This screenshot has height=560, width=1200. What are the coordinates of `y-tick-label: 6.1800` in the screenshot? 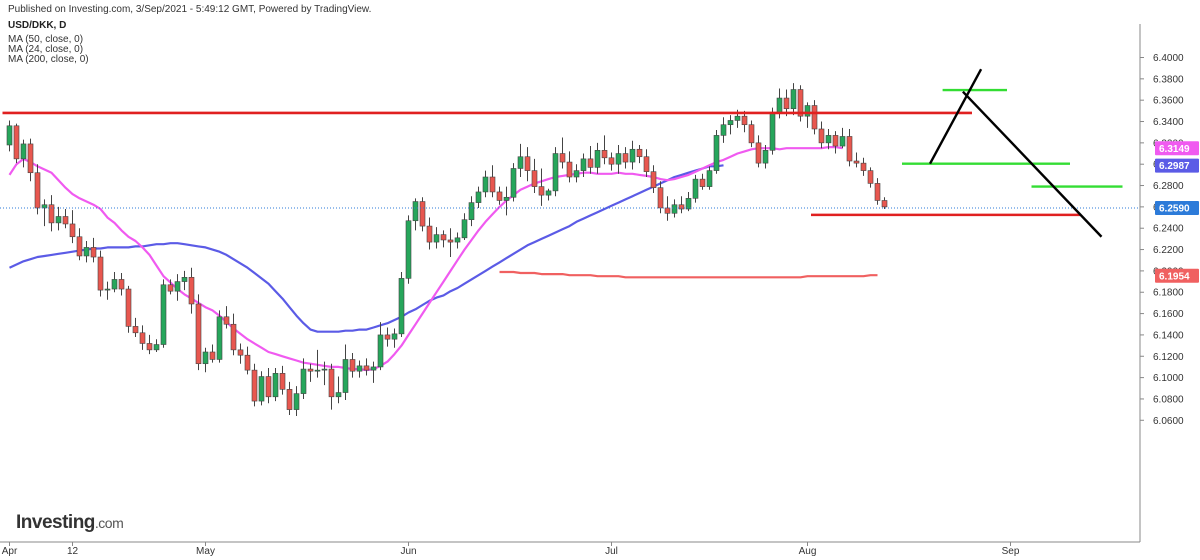 It's located at (1168, 293).